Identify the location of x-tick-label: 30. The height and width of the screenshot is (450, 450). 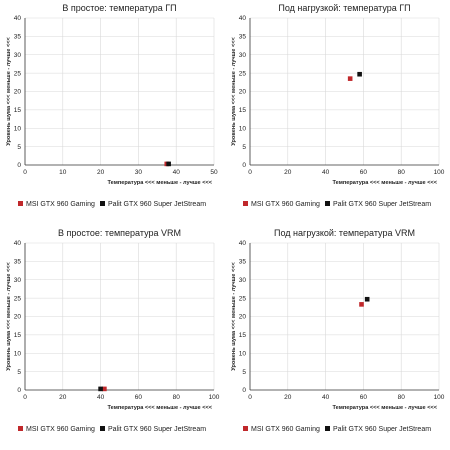
(139, 172).